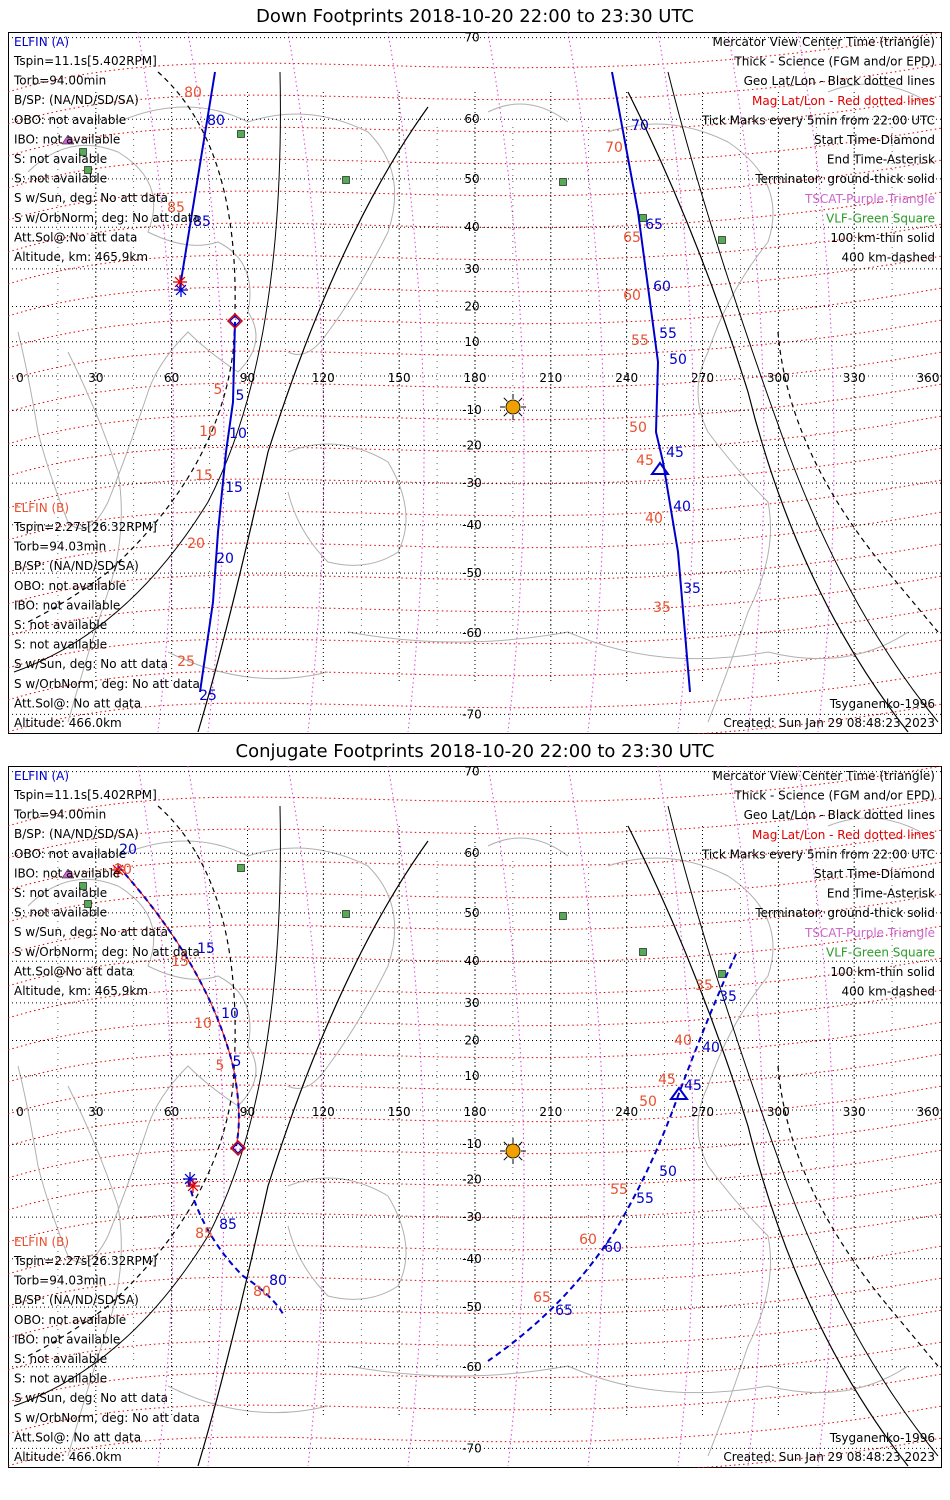  What do you see at coordinates (68, 139) in the screenshot?
I see `tscat-purple-triangle` at bounding box center [68, 139].